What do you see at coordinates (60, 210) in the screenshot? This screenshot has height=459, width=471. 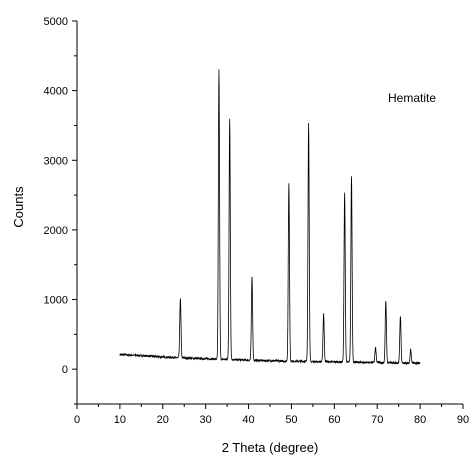 I see `y-ticks: 0 1000 2000 3000 4000 5000` at bounding box center [60, 210].